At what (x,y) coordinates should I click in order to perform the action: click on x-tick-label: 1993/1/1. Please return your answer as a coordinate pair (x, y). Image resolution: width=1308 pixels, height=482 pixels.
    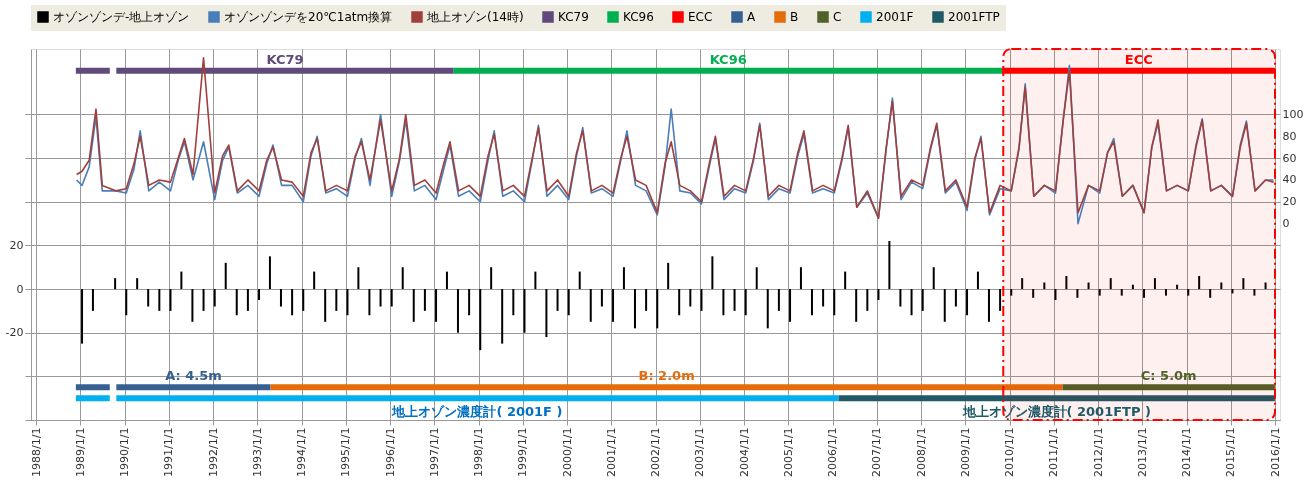
    Looking at the image, I should click on (257, 452).